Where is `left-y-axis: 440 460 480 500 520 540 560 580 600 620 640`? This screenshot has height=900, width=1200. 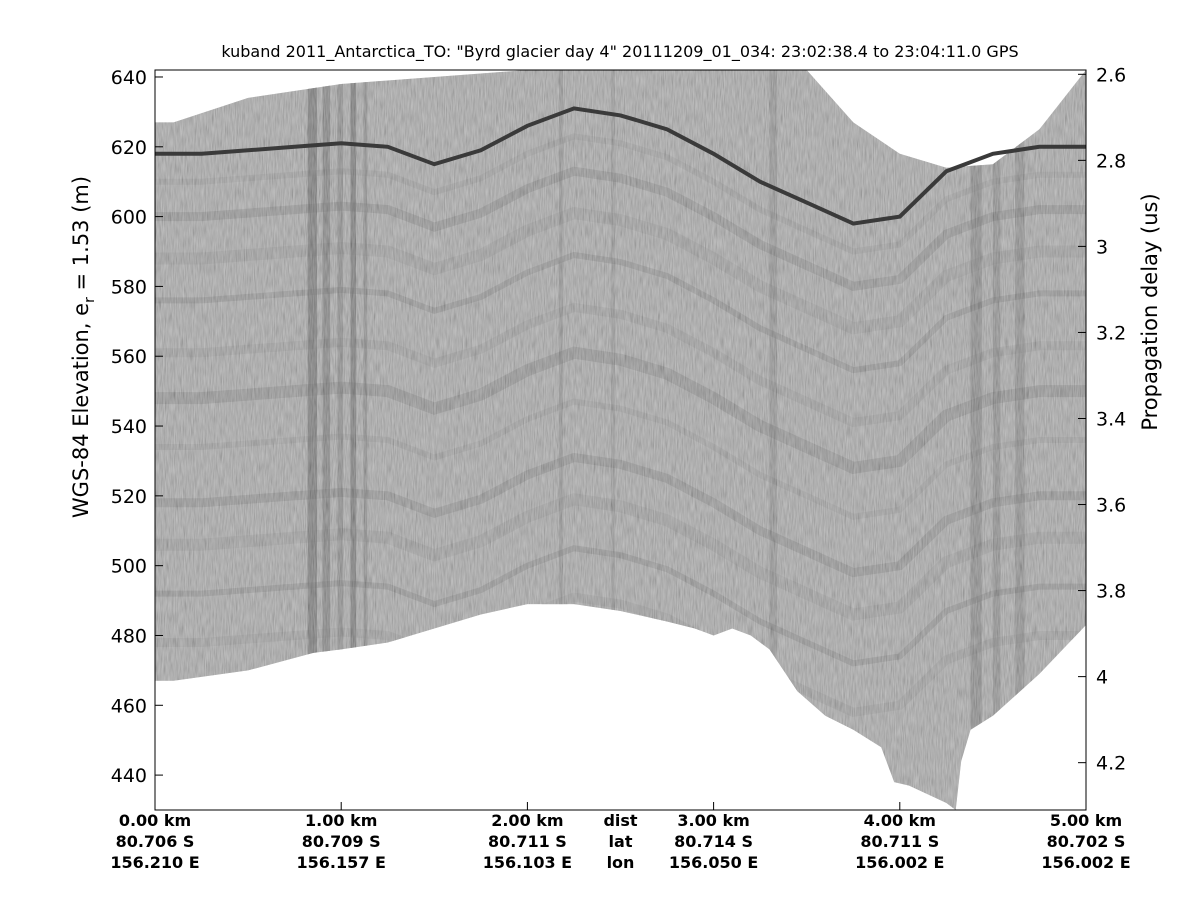 left-y-axis: 440 460 480 500 520 540 560 580 600 620 640 is located at coordinates (137, 427).